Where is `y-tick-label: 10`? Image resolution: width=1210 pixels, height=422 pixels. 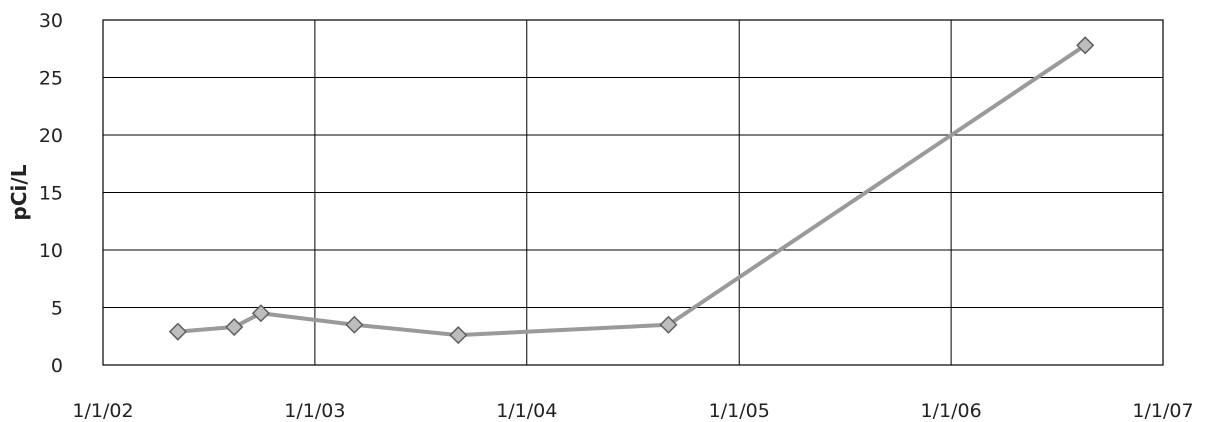
y-tick-label: 10 is located at coordinates (51, 251).